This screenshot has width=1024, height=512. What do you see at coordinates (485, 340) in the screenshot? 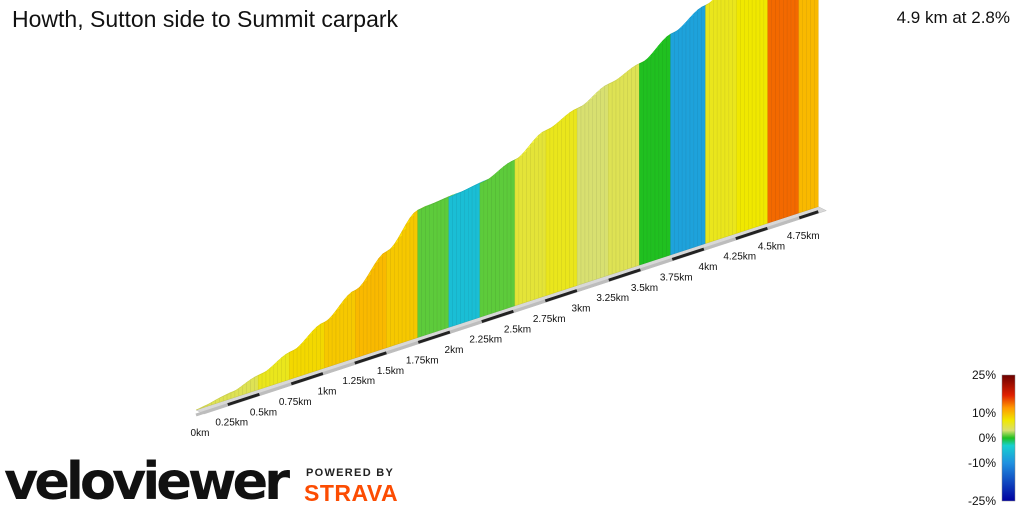
I see `distance-tick-label: 2.25km` at bounding box center [485, 340].